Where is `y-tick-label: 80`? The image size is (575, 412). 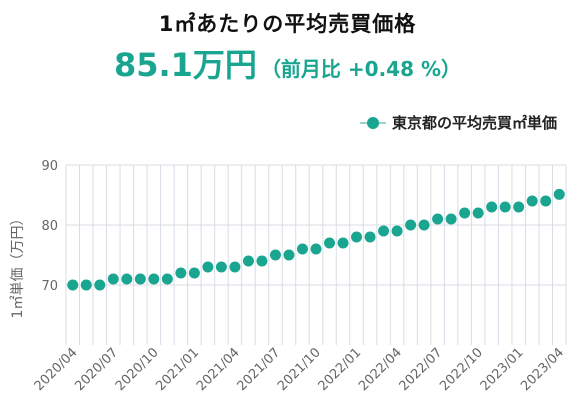
y-tick-label: 80 is located at coordinates (49, 226).